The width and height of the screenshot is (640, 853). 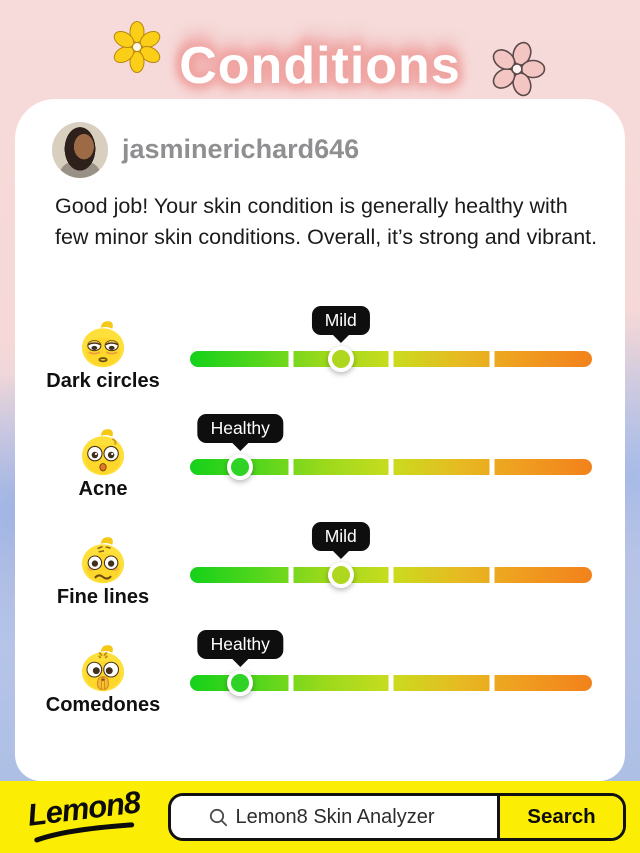 I want to click on worried-face-emoji, so click(x=103, y=560).